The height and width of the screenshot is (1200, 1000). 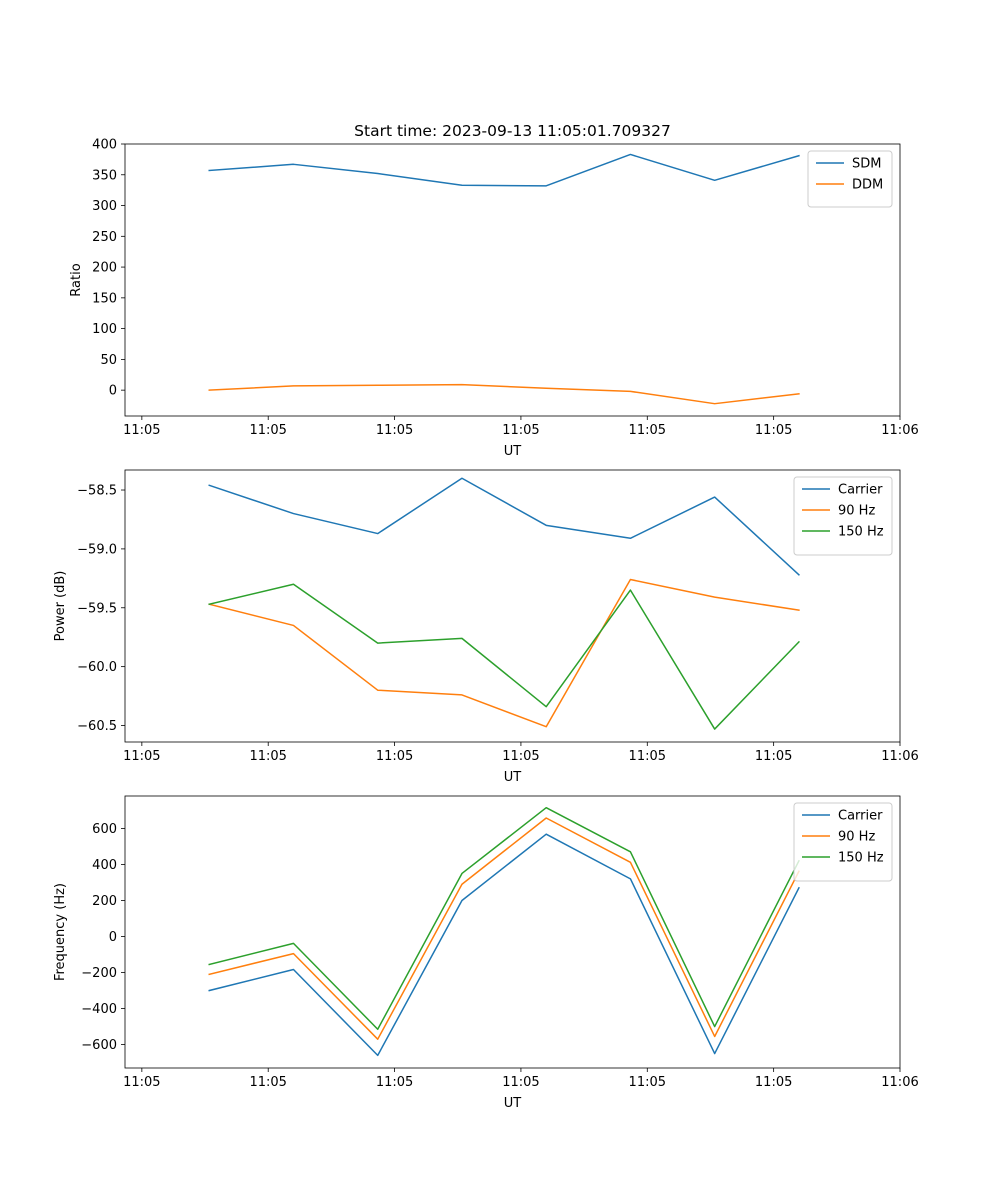 What do you see at coordinates (99, 1045) in the screenshot?
I see `y-tick-label: −600` at bounding box center [99, 1045].